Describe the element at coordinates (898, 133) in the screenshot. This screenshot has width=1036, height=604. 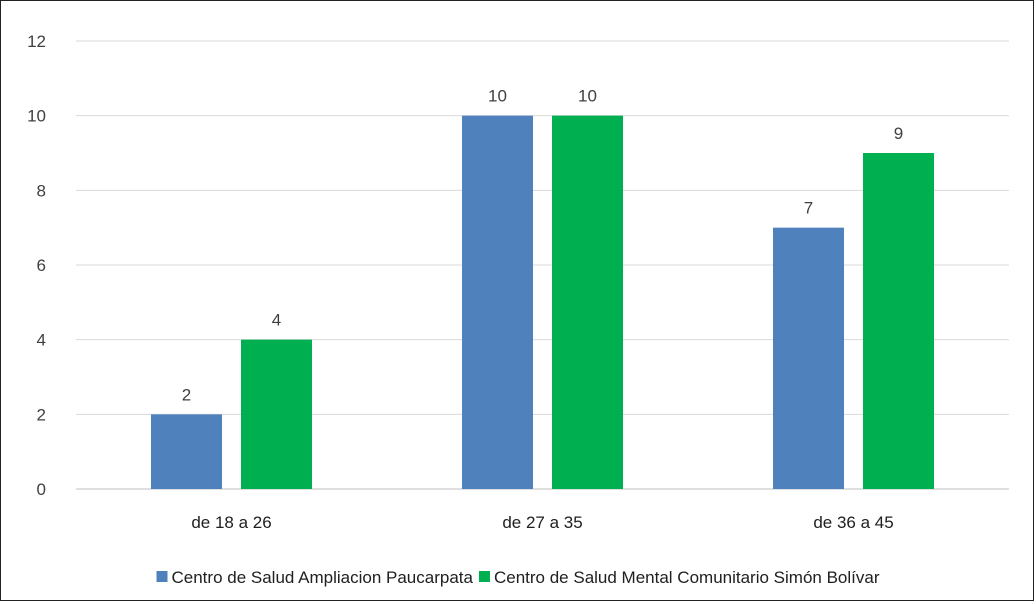
I see `data-label: 9` at that location.